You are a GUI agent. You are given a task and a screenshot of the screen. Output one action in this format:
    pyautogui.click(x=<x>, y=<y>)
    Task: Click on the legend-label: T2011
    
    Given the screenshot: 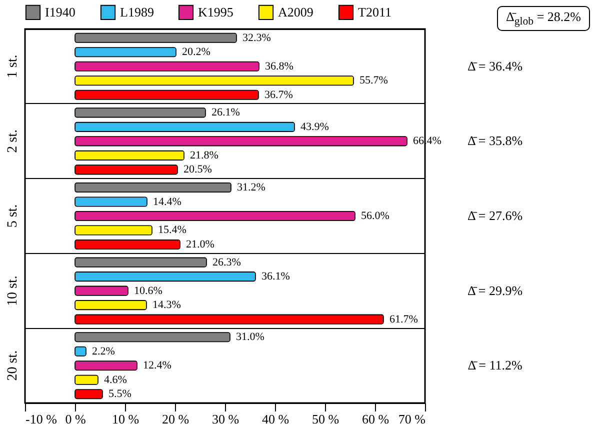 What is the action you would take?
    pyautogui.click(x=375, y=12)
    